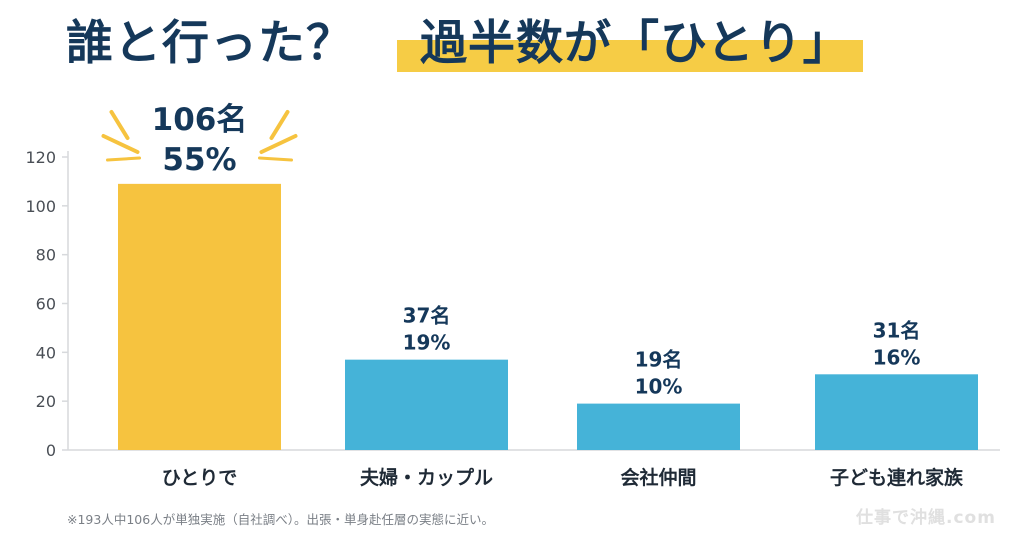  Describe the element at coordinates (280, 519) in the screenshot. I see `footnote: ※193人中106人が単独実施（自社調べ）。出張・単身赴任層の実態に近い。` at that location.